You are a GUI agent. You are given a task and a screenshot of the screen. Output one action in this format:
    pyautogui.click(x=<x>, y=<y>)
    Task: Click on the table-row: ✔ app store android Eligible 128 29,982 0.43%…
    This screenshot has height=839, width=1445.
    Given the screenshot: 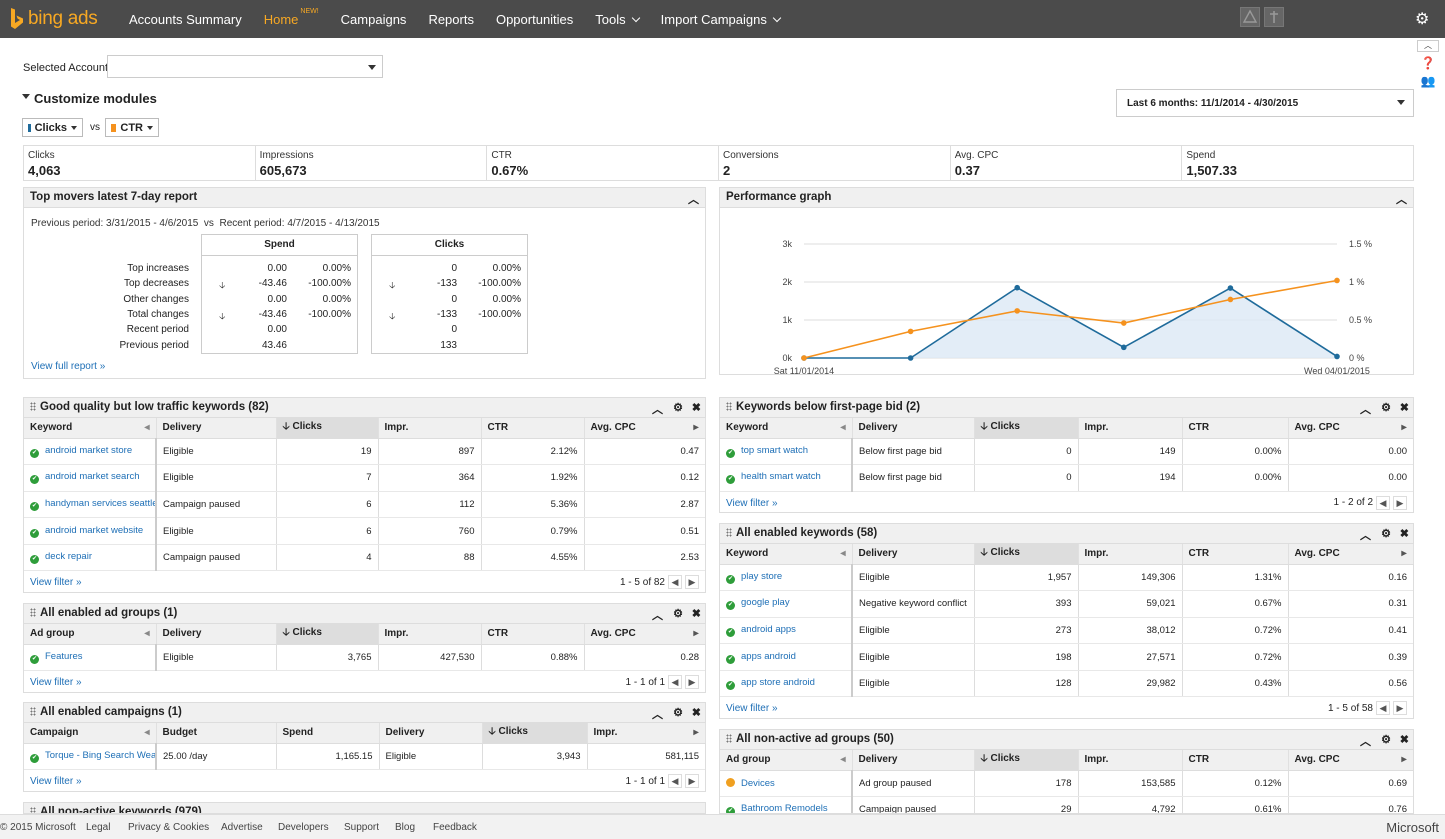 What is the action you would take?
    pyautogui.click(x=1066, y=684)
    